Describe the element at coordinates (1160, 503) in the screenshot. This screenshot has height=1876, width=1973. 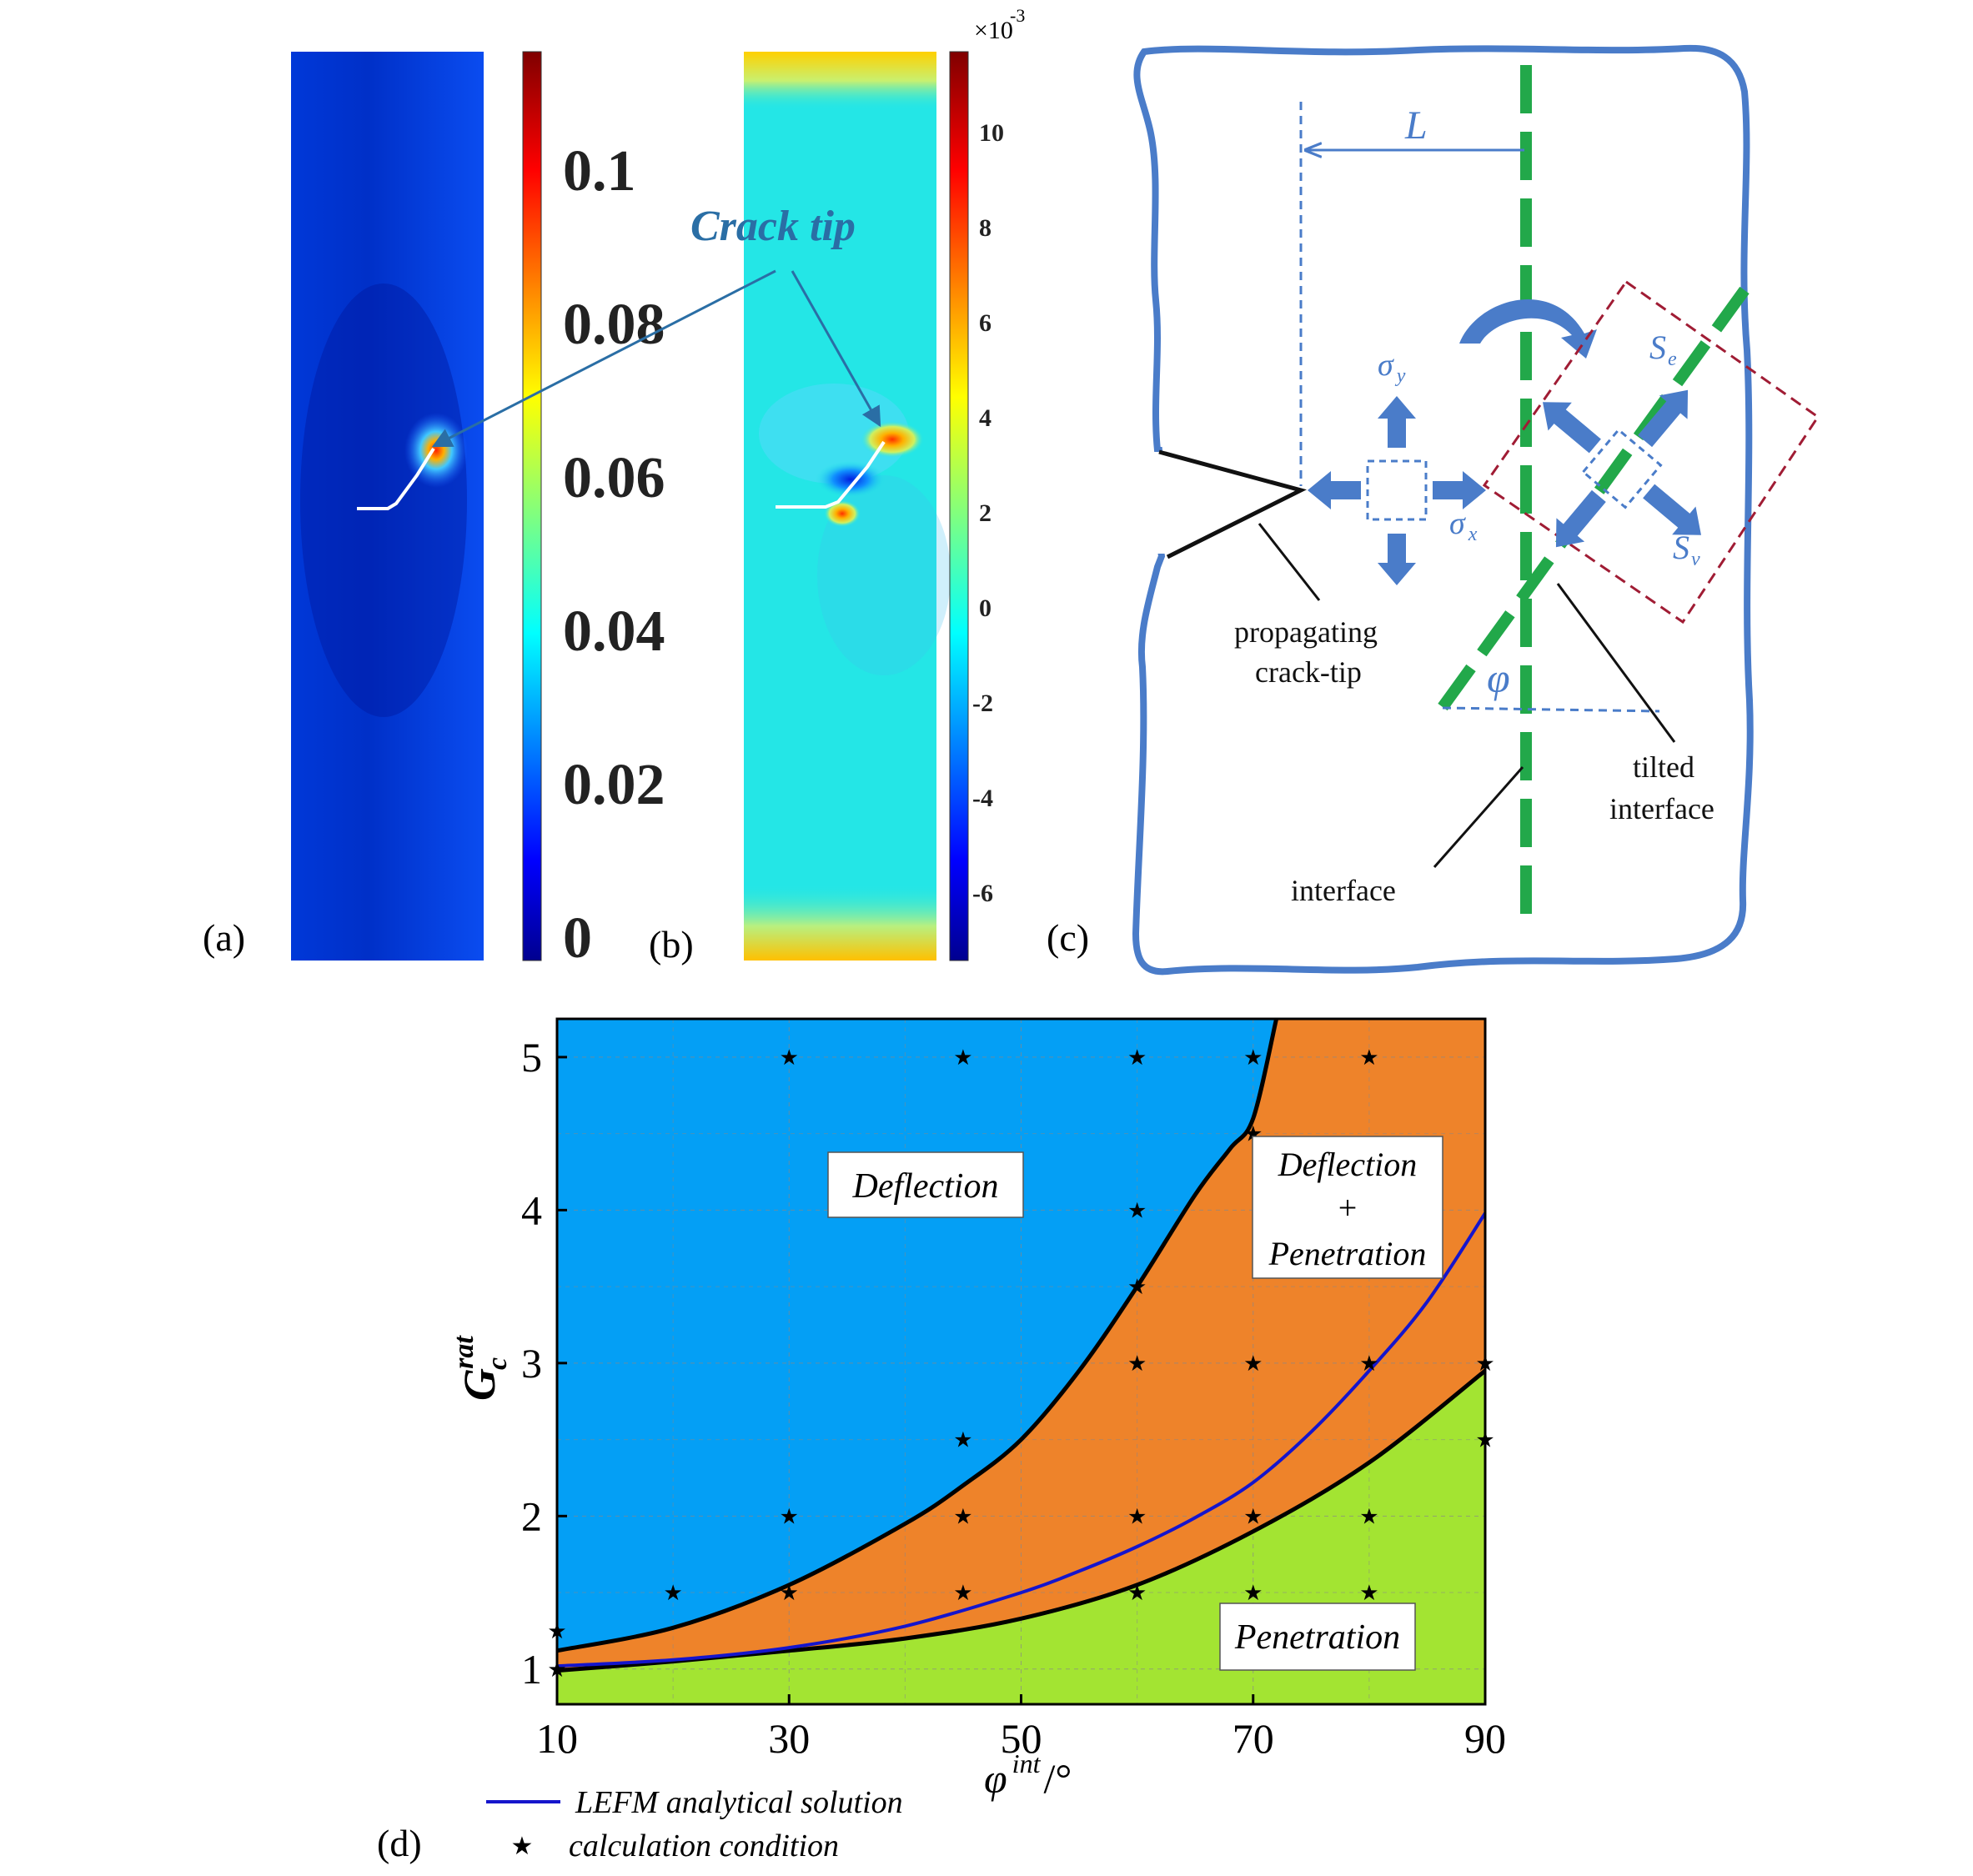
I see `outline-notch-cover` at that location.